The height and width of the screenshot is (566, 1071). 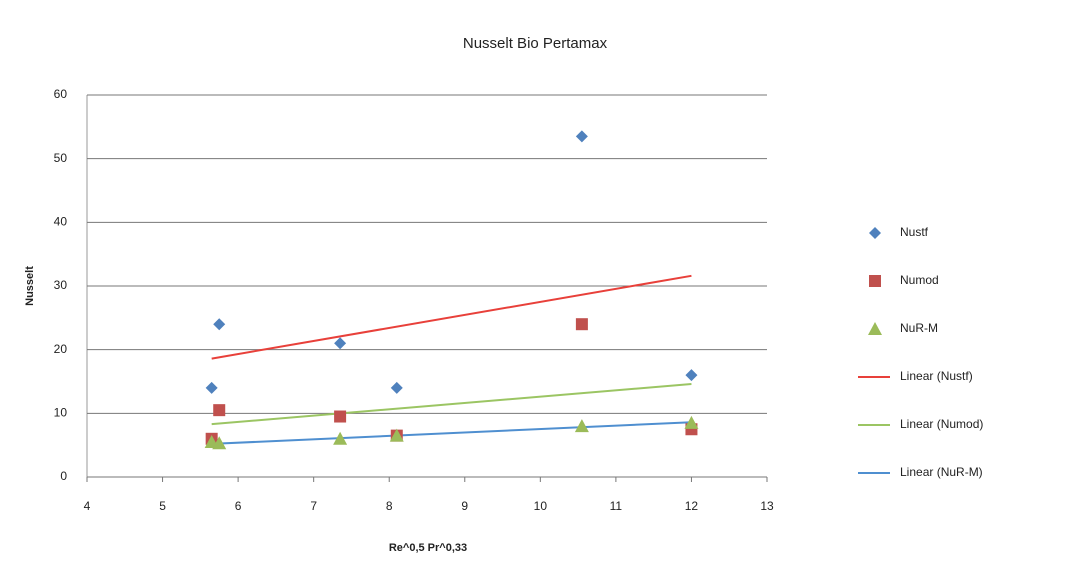 What do you see at coordinates (87, 506) in the screenshot?
I see `x-tick-label: 4` at bounding box center [87, 506].